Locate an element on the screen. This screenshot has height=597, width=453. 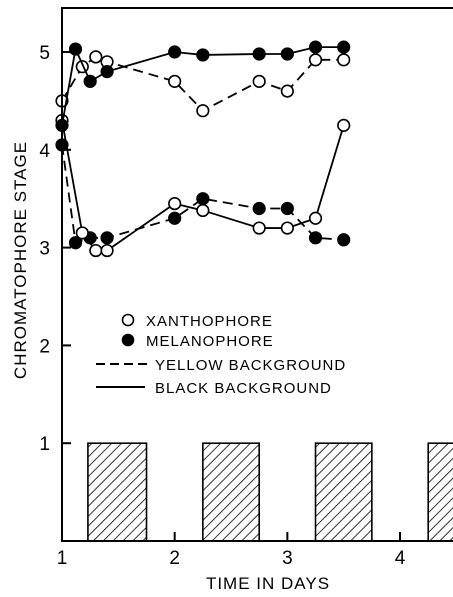
x-tick-label-3: 4 is located at coordinates (400, 558).